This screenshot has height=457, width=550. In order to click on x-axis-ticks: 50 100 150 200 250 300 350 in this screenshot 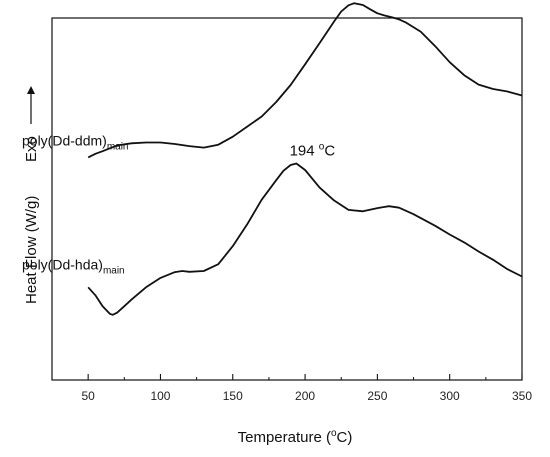, I will do `click(291, 388)`.